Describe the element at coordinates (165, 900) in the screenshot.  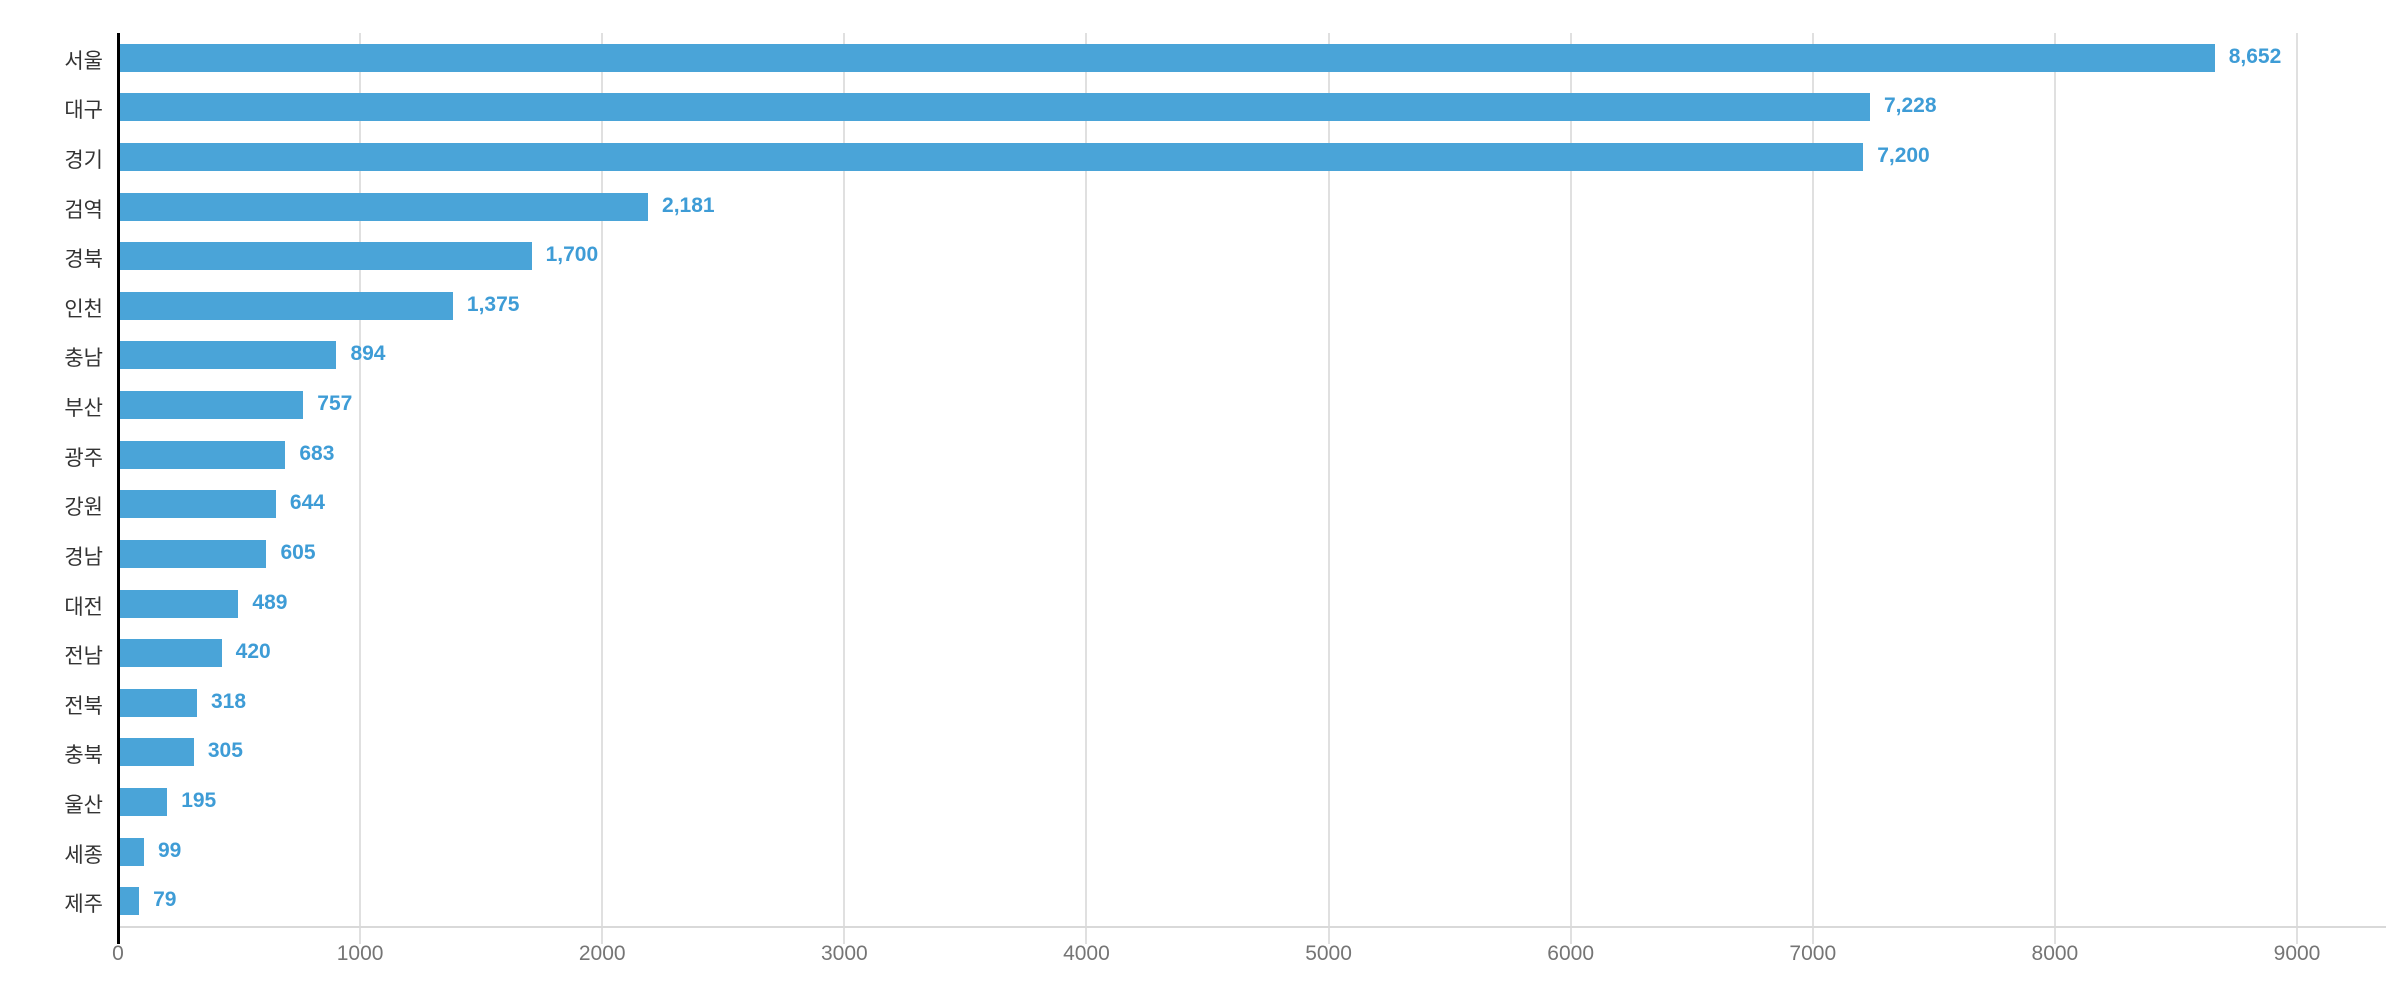
I see `value-label: 79` at that location.